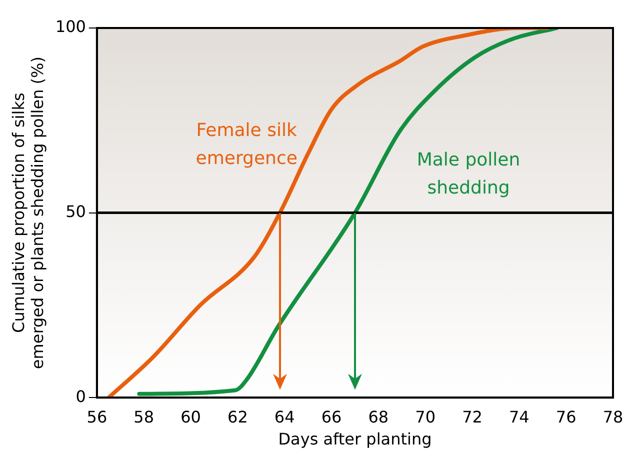 This screenshot has height=454, width=637. What do you see at coordinates (190, 416) in the screenshot?
I see `x-tick-label: 60` at bounding box center [190, 416].